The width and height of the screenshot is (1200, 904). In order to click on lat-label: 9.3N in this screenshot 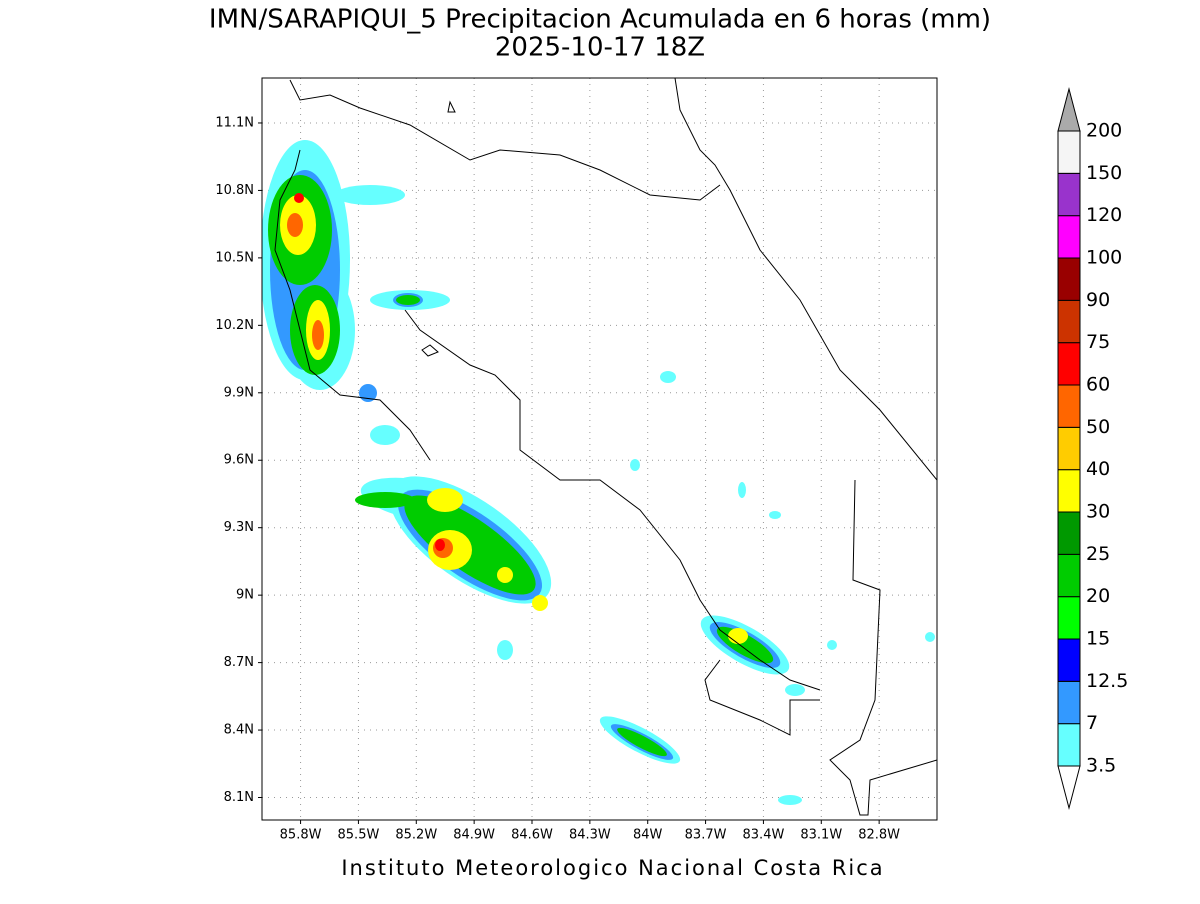, I will do `click(239, 527)`.